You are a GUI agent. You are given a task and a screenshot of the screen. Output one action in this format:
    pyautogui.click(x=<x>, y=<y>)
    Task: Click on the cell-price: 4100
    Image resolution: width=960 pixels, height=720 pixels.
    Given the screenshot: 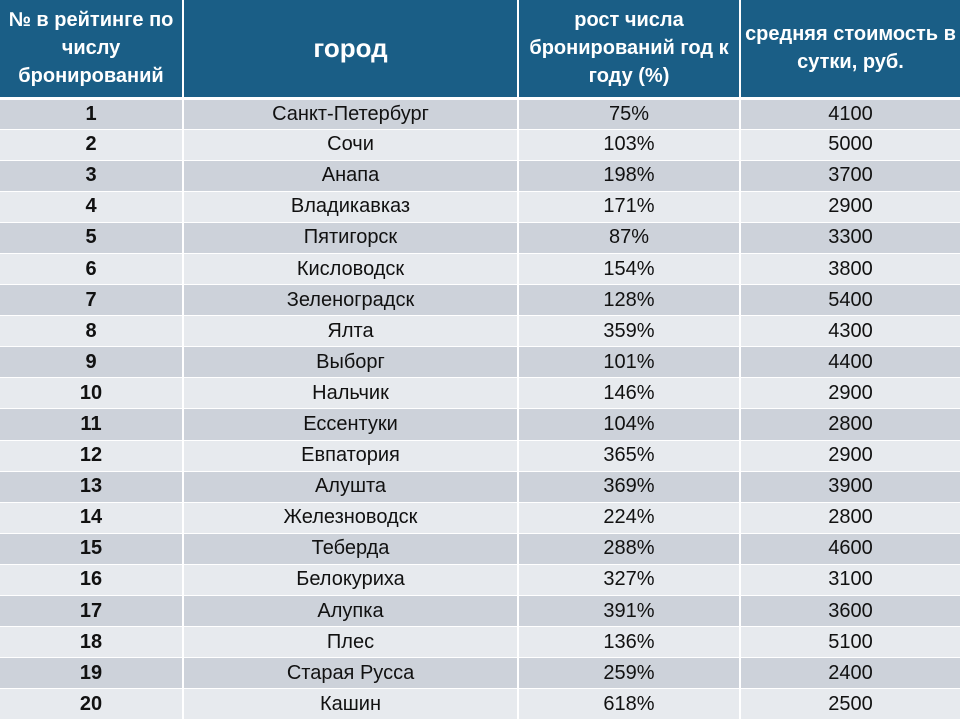 What is the action you would take?
    pyautogui.click(x=850, y=114)
    